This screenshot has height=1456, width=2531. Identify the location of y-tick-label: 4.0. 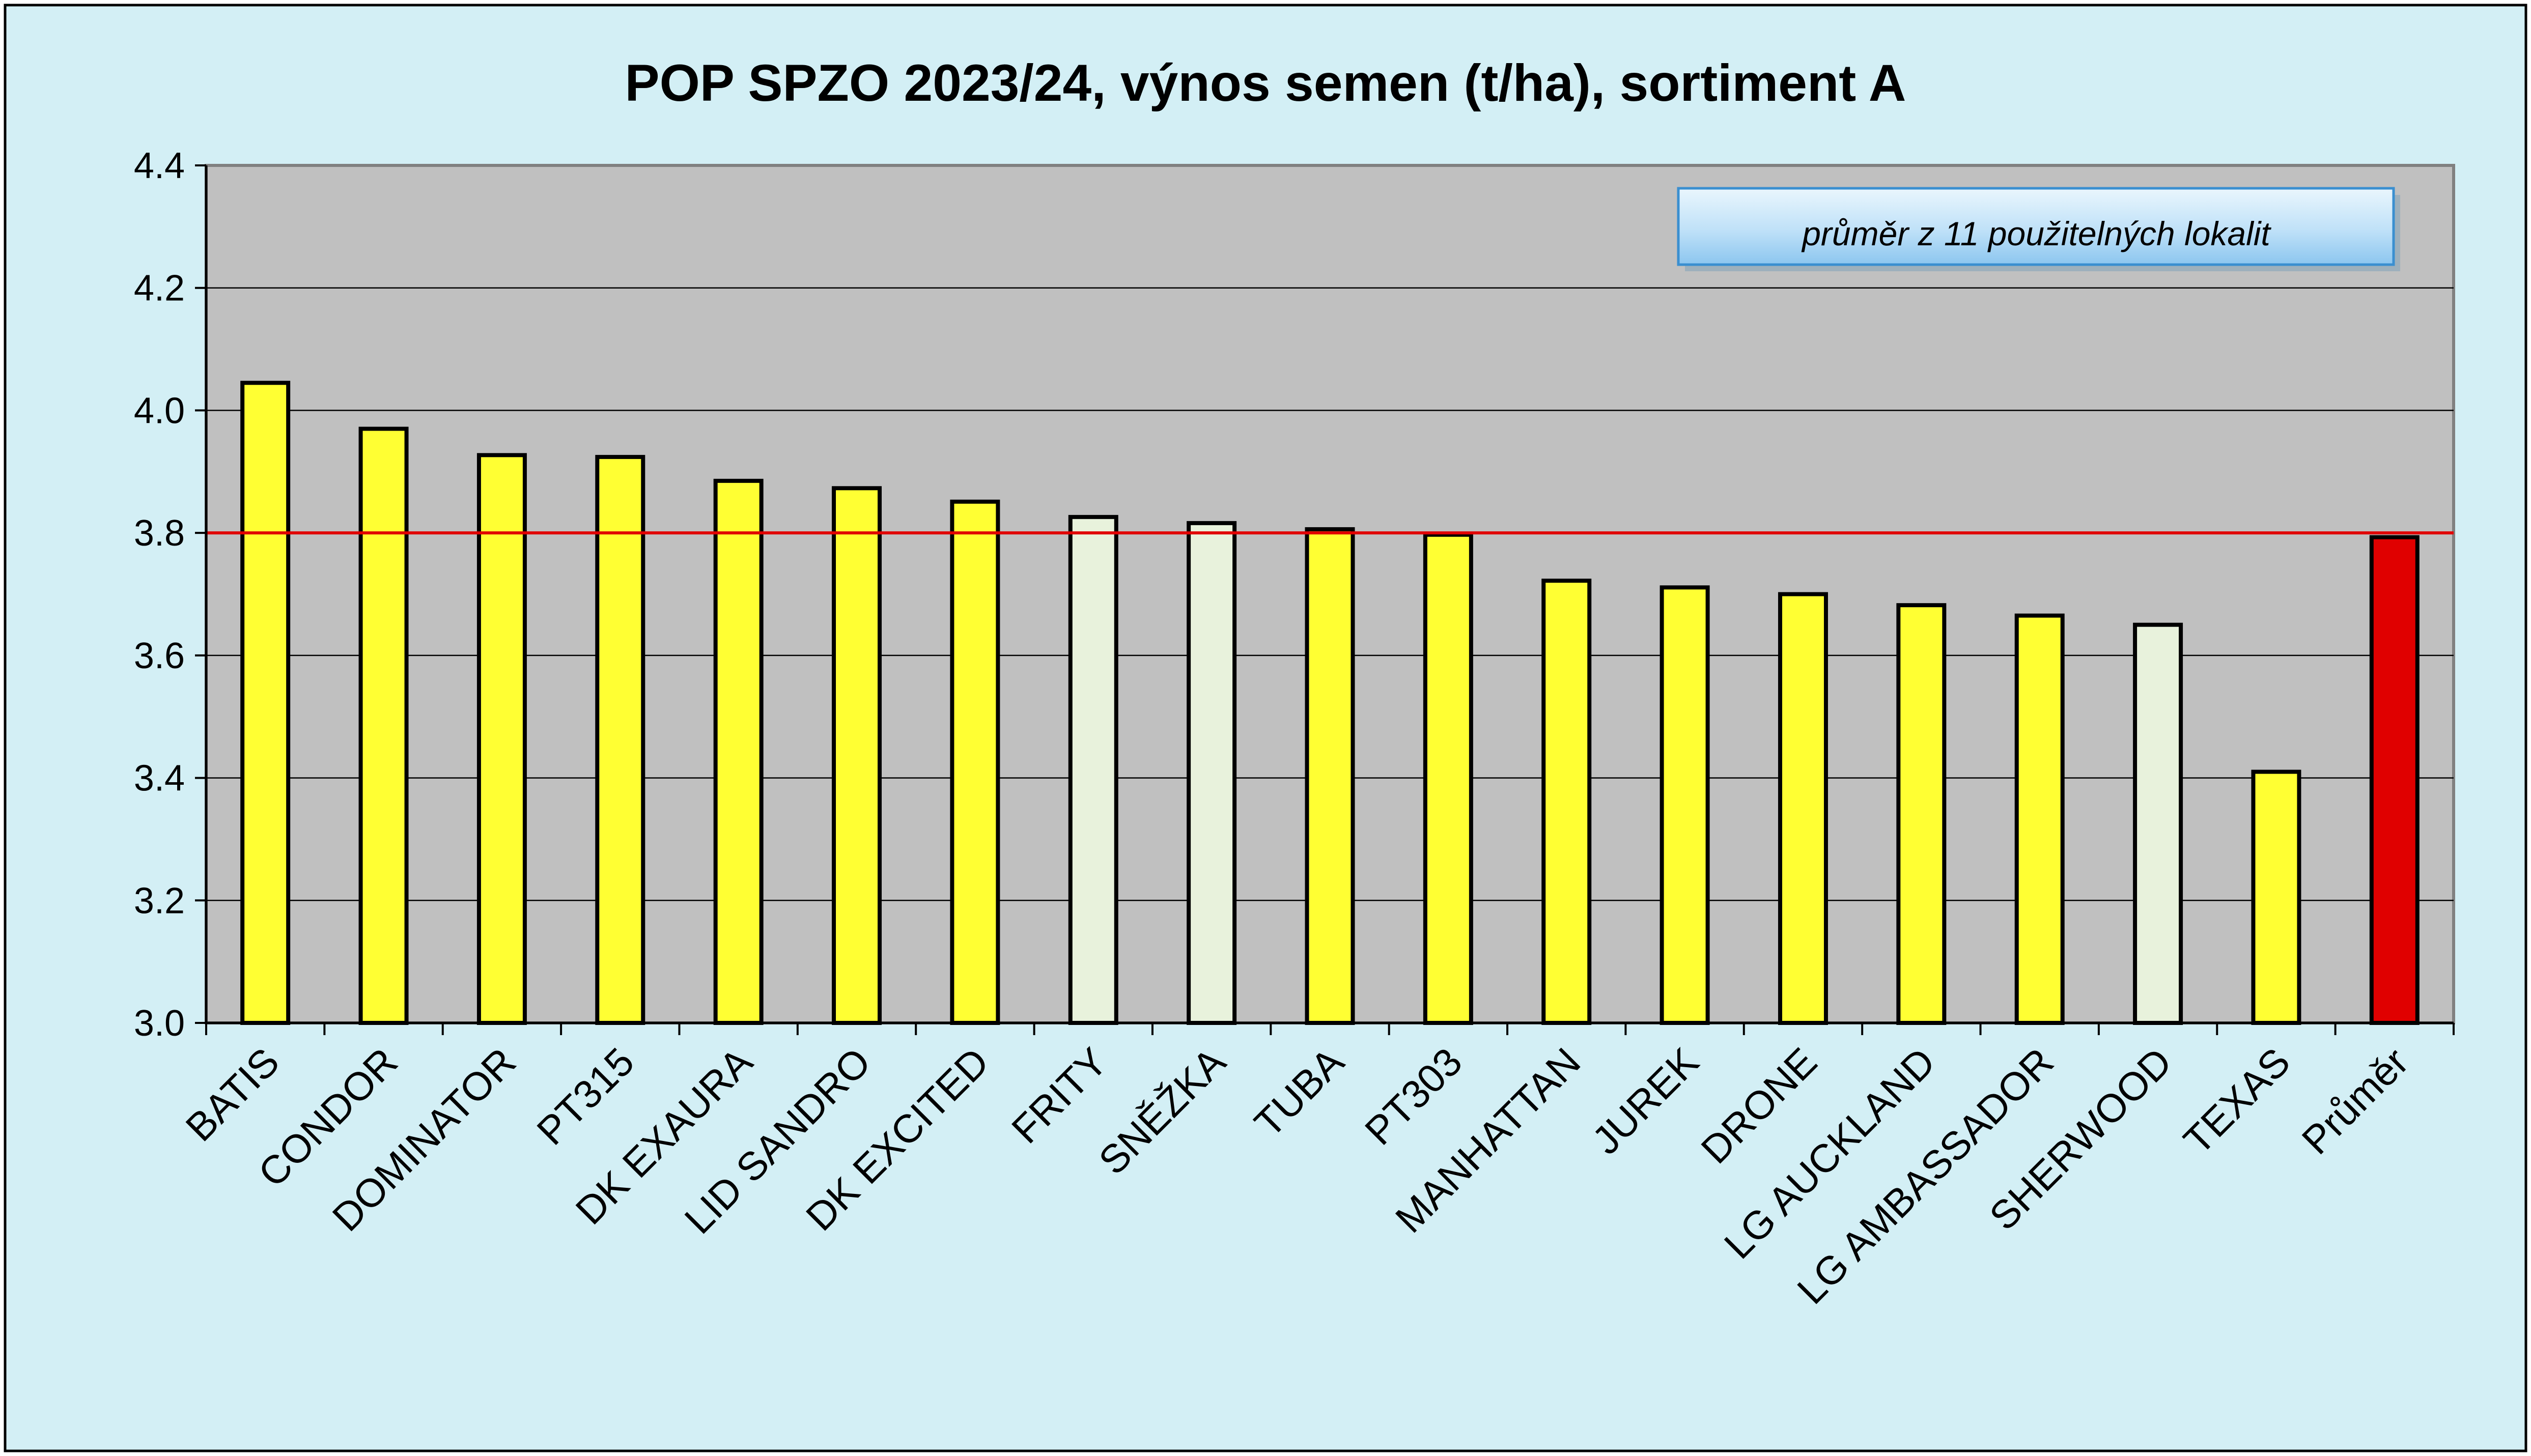
(159, 410).